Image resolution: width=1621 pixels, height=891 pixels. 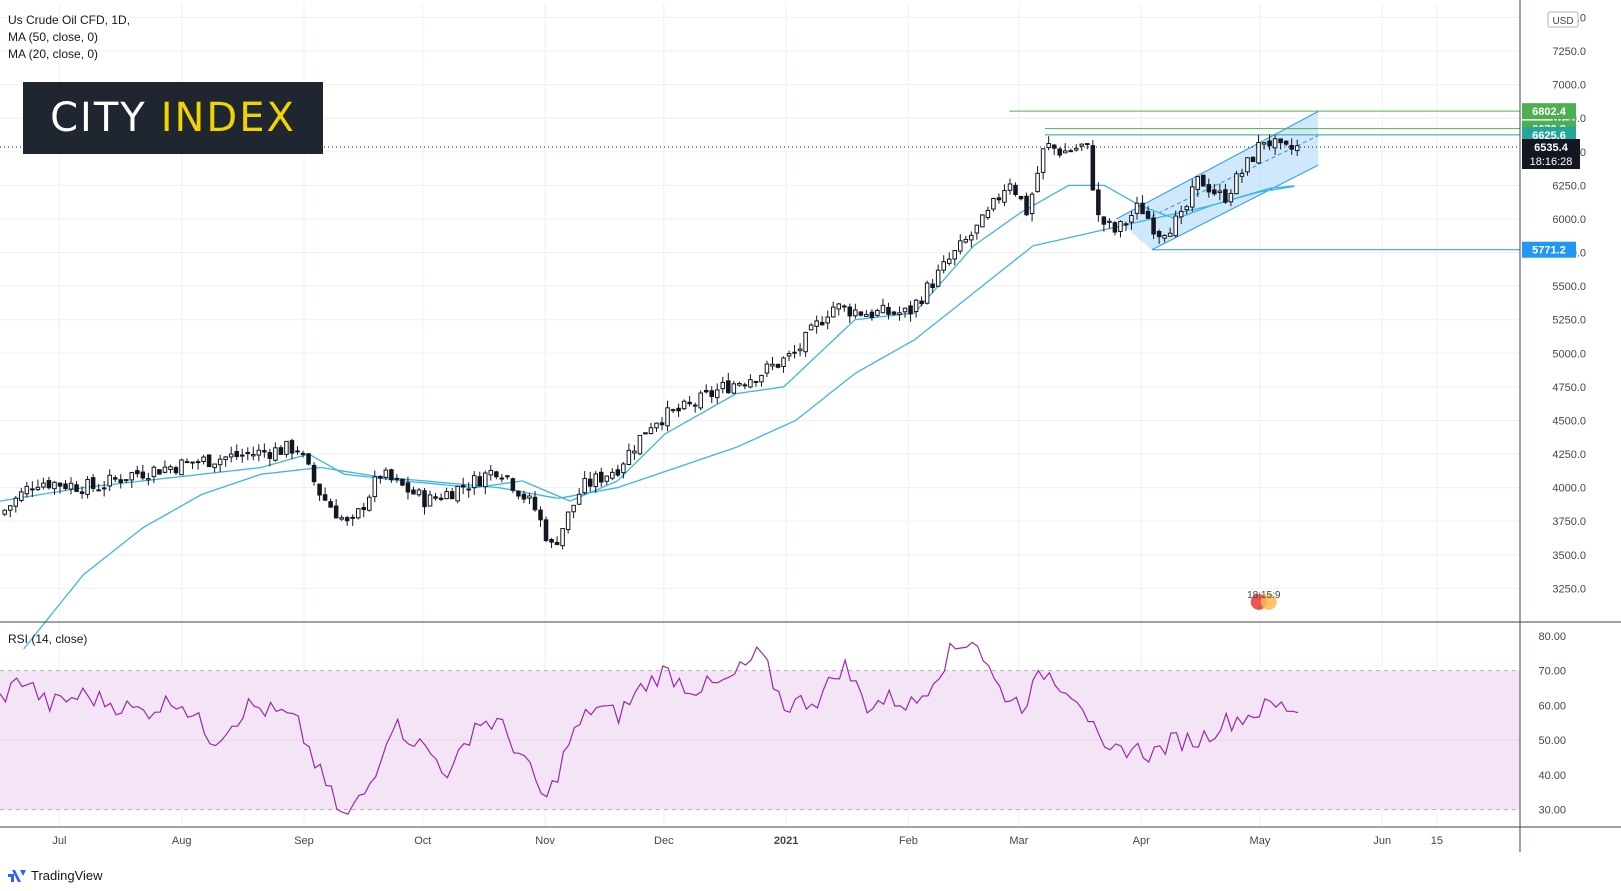 What do you see at coordinates (1549, 249) in the screenshot?
I see `level-price-tag` at bounding box center [1549, 249].